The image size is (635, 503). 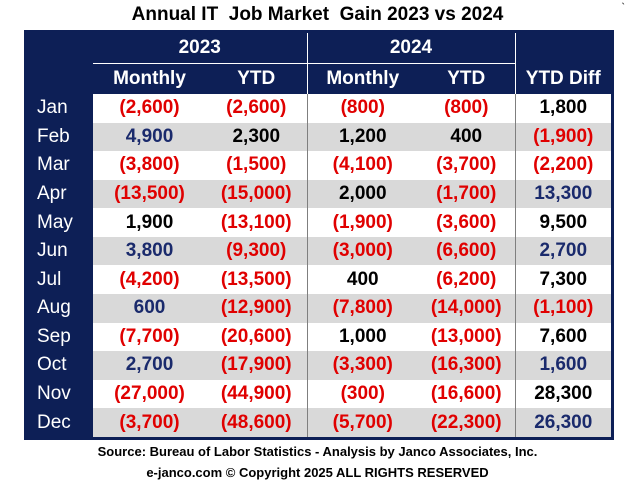 I want to click on table-row: Dec (3,700) (48,600) (5,700) (22,300) 26,300, so click(x=319, y=422).